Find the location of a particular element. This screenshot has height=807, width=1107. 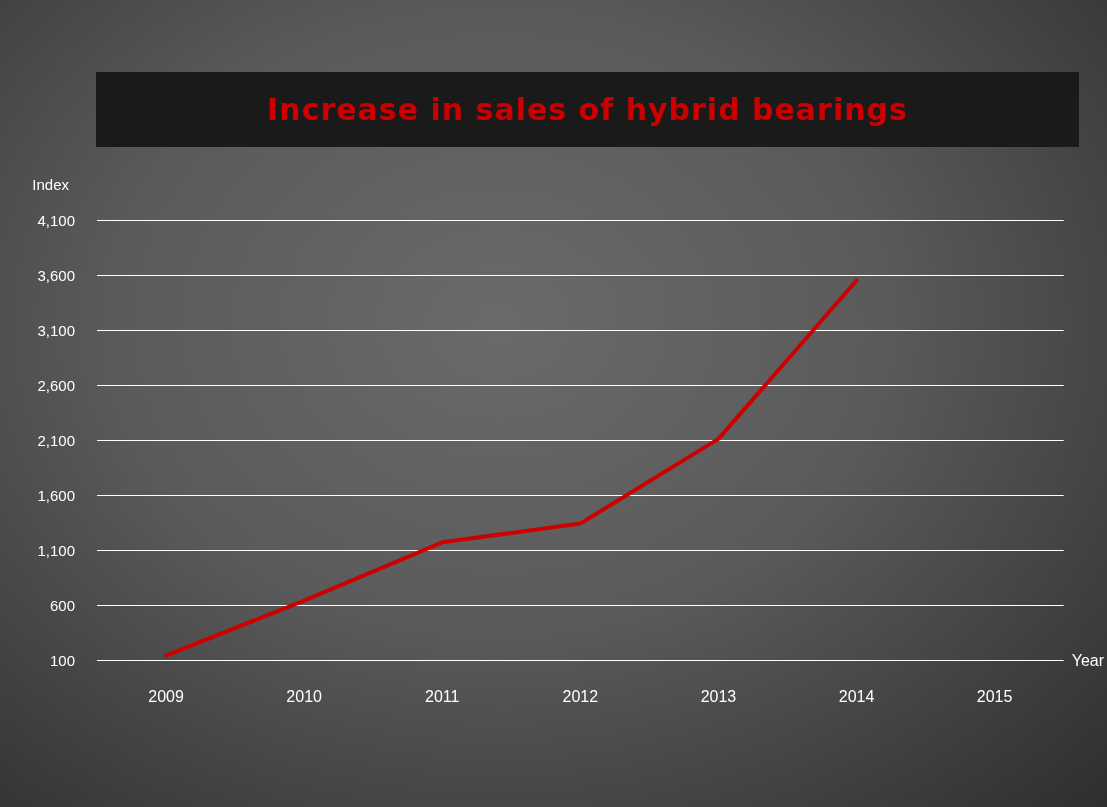

y-tick-label: 2,600 is located at coordinates (56, 385).